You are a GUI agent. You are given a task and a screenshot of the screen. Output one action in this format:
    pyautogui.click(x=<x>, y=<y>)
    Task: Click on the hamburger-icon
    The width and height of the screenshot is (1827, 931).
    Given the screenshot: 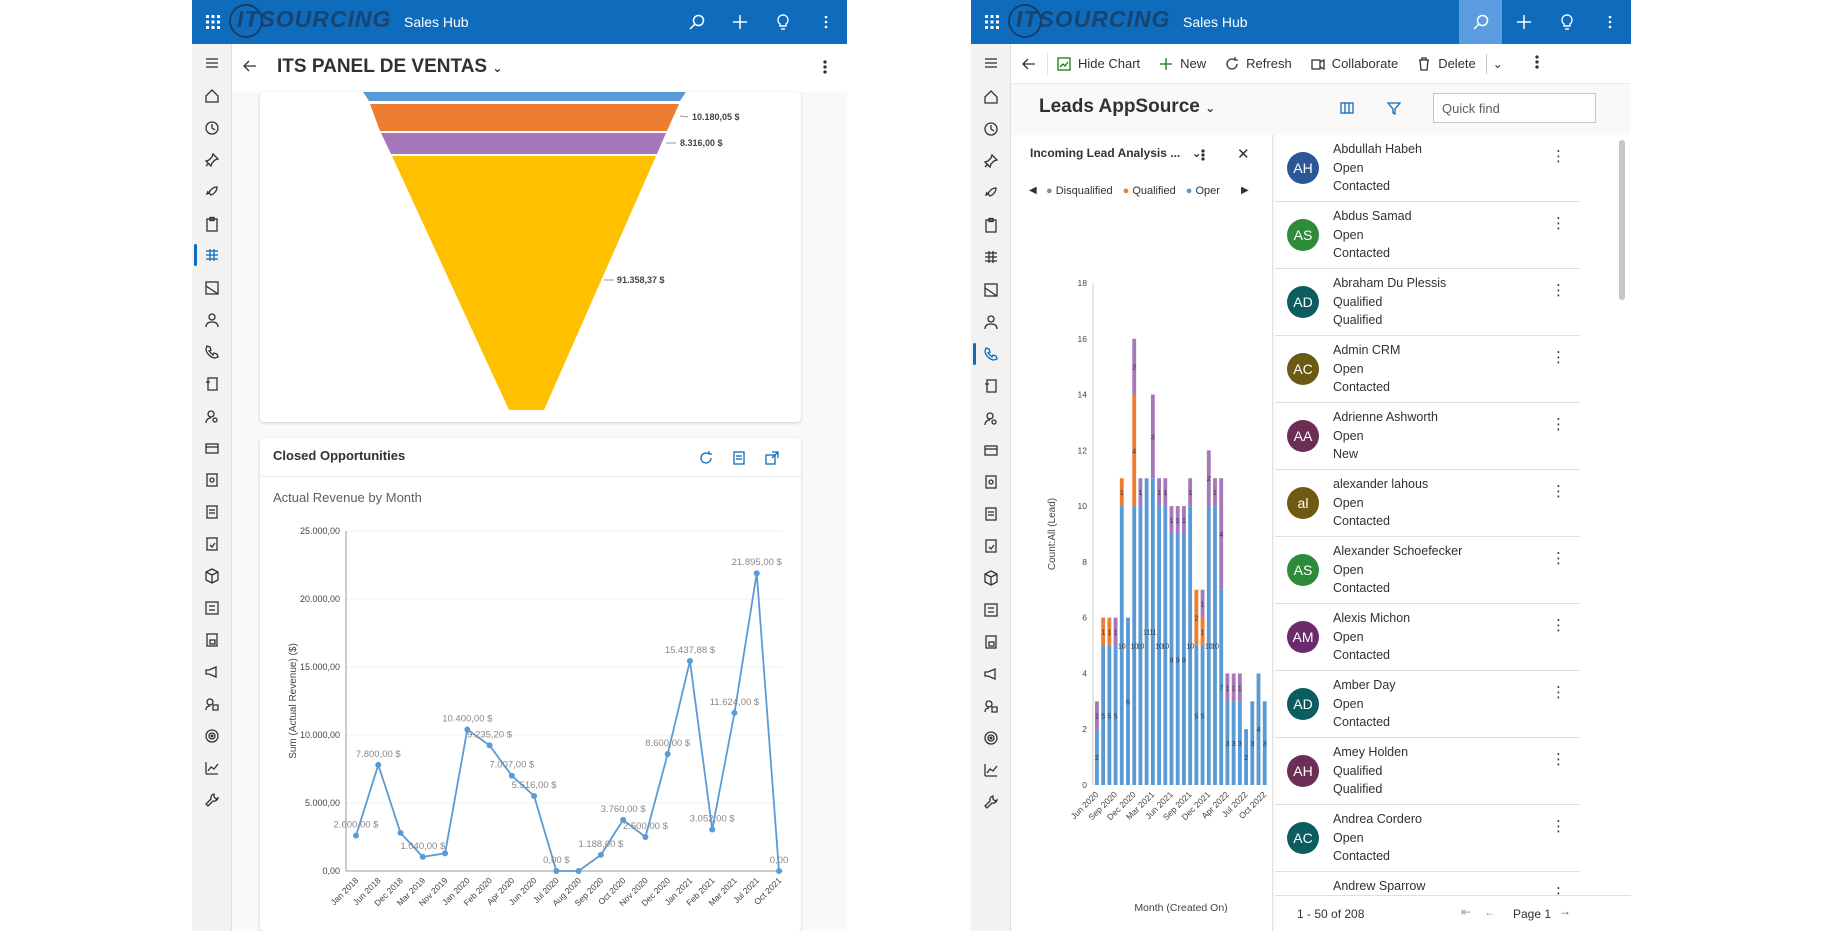 What is the action you would take?
    pyautogui.click(x=991, y=63)
    